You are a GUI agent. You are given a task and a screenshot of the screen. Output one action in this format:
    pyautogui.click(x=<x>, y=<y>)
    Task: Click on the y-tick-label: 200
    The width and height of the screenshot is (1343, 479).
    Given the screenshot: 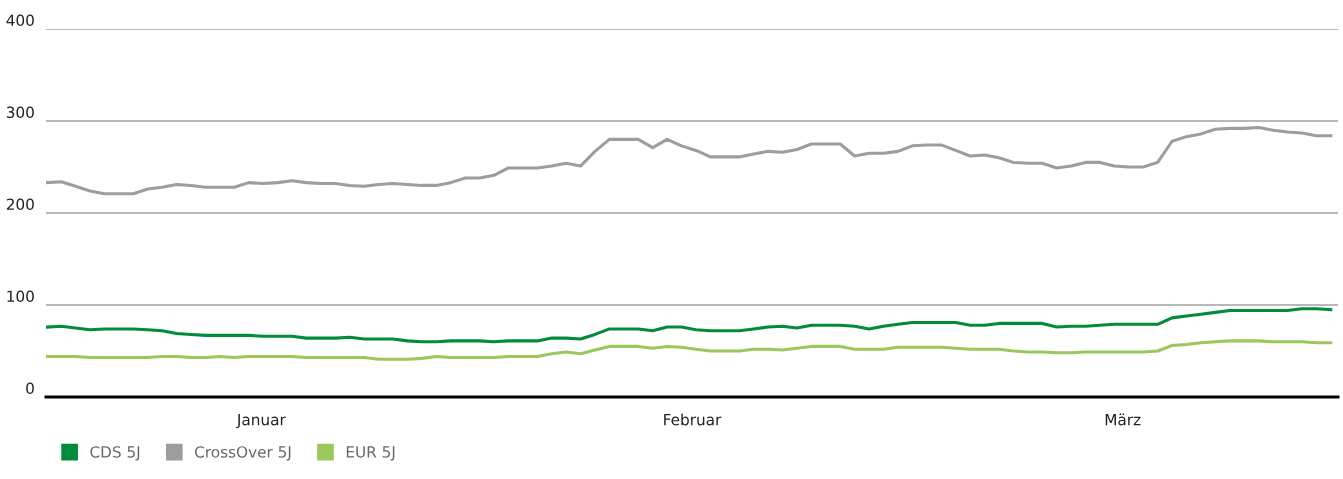 What is the action you would take?
    pyautogui.click(x=20, y=204)
    